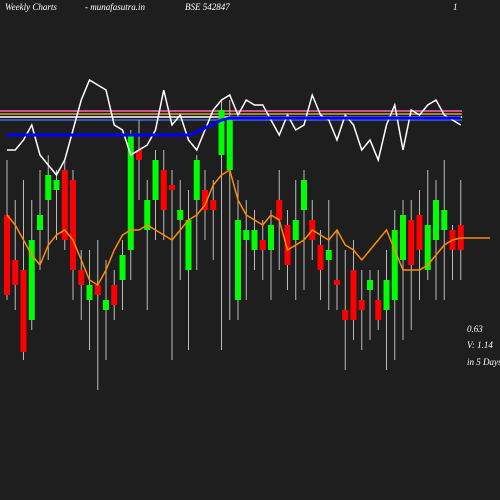  Describe the element at coordinates (475, 329) in the screenshot. I see `annotation: 0.63` at that location.